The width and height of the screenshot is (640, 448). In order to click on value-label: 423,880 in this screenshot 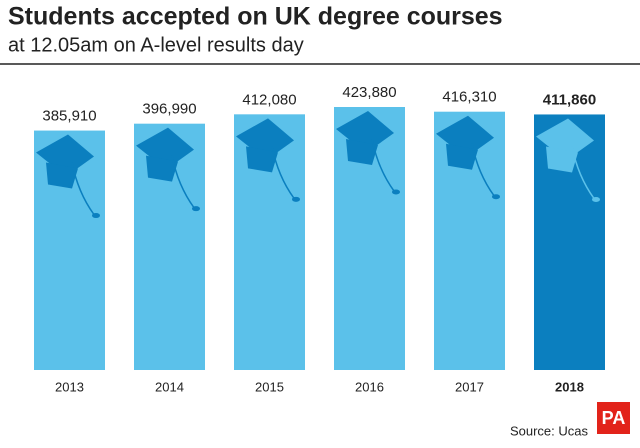, I will do `click(369, 92)`.